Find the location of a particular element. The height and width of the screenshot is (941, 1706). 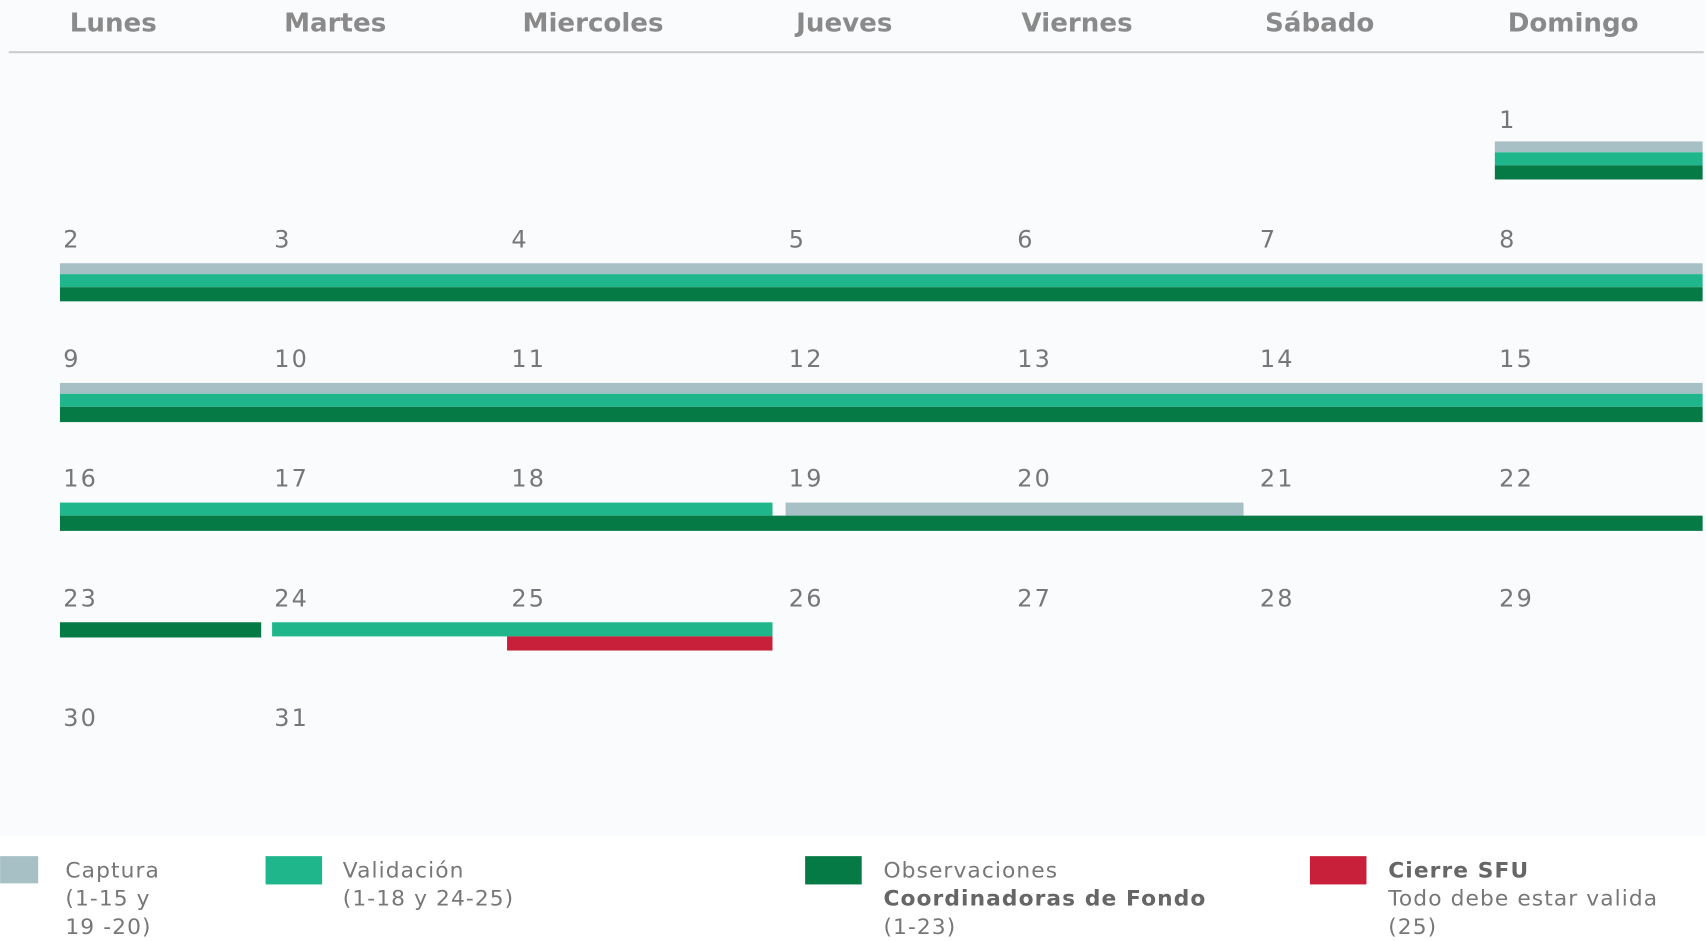

day-number: 15 is located at coordinates (1516, 359).